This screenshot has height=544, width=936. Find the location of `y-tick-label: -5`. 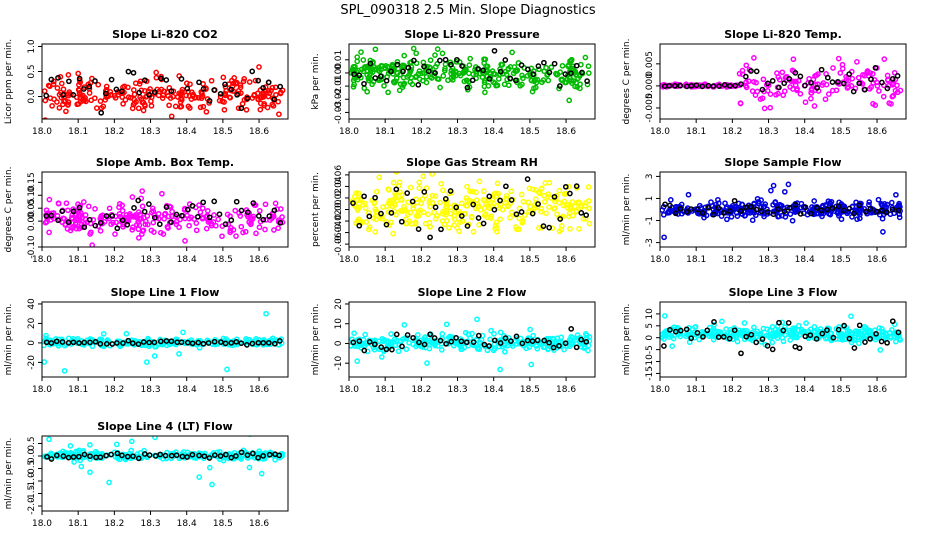

y-tick-label: -5 is located at coordinates (650, 349).